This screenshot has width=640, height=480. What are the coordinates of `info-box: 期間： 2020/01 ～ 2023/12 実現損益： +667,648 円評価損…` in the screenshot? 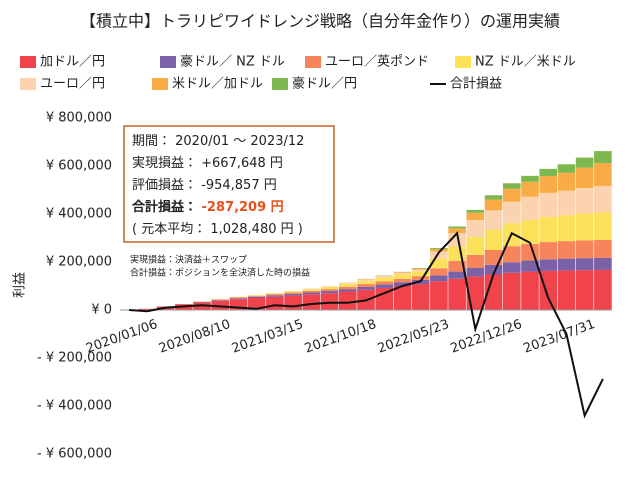 It's located at (229, 184).